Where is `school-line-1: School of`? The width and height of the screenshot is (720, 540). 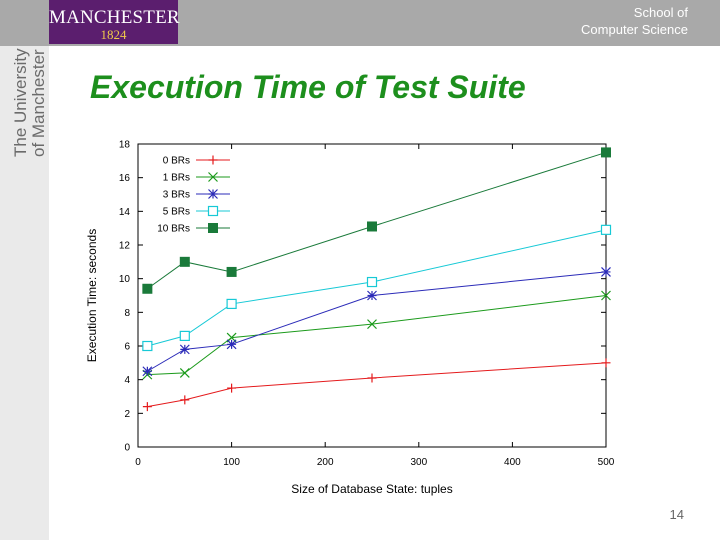
school-line-1: School of is located at coordinates (660, 12).